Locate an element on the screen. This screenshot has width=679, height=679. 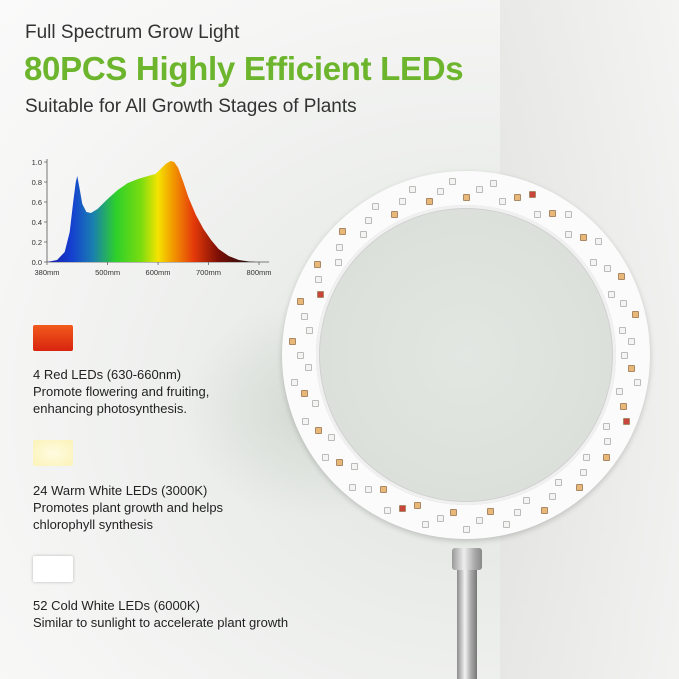
y-tick-label: 0.0 is located at coordinates (37, 262).